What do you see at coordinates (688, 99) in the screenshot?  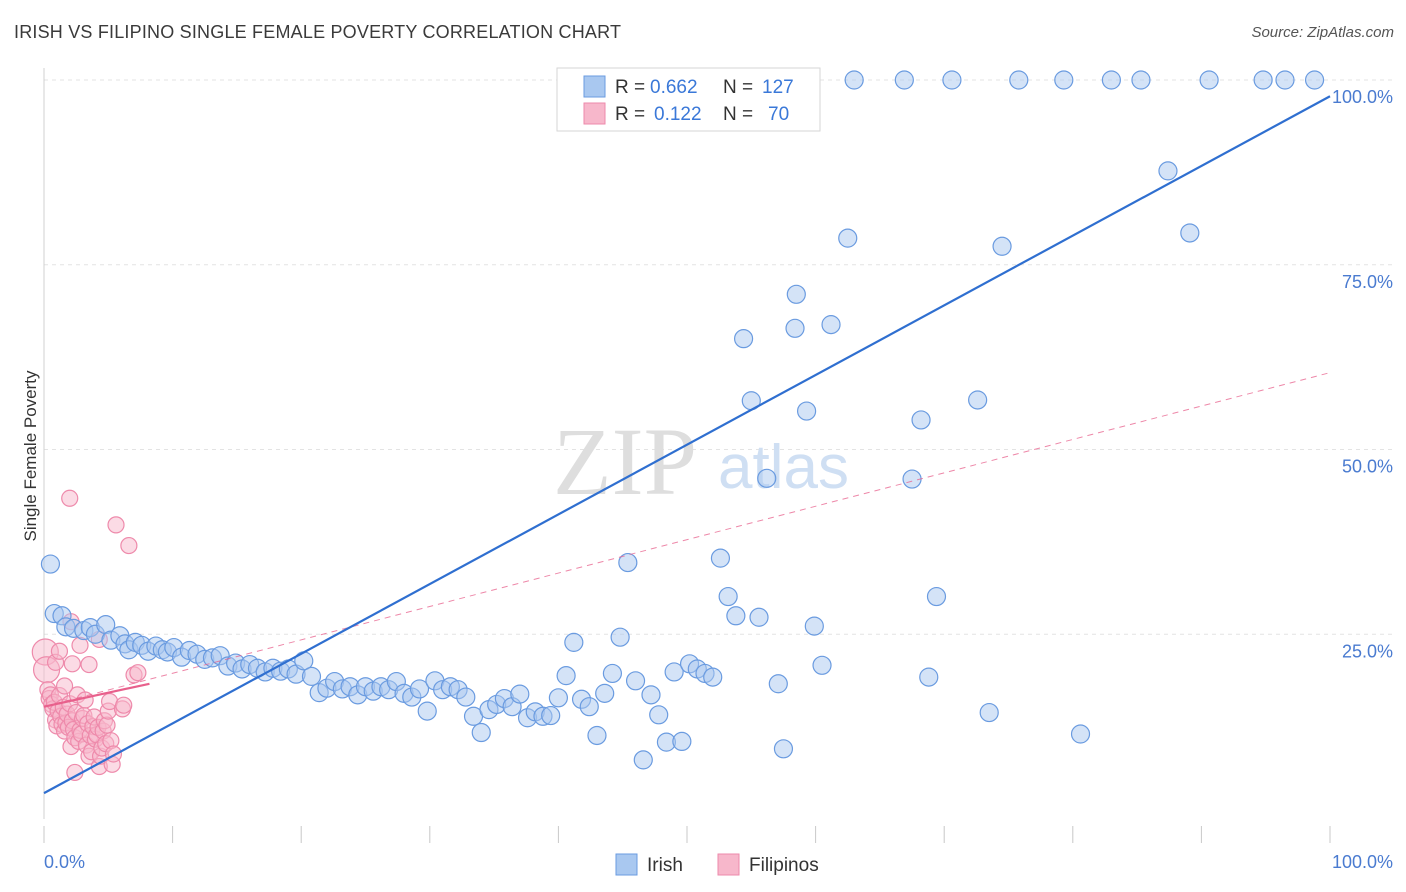 I see `stats-box: R = 0.662 N = 127 R = 0.122 N = 70` at bounding box center [688, 99].